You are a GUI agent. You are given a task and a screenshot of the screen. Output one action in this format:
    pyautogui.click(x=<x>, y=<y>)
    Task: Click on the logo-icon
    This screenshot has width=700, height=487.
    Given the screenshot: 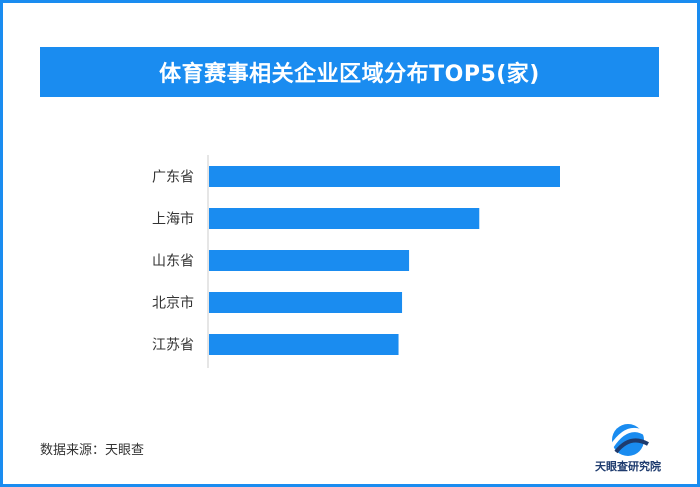 What is the action you would take?
    pyautogui.click(x=629, y=440)
    